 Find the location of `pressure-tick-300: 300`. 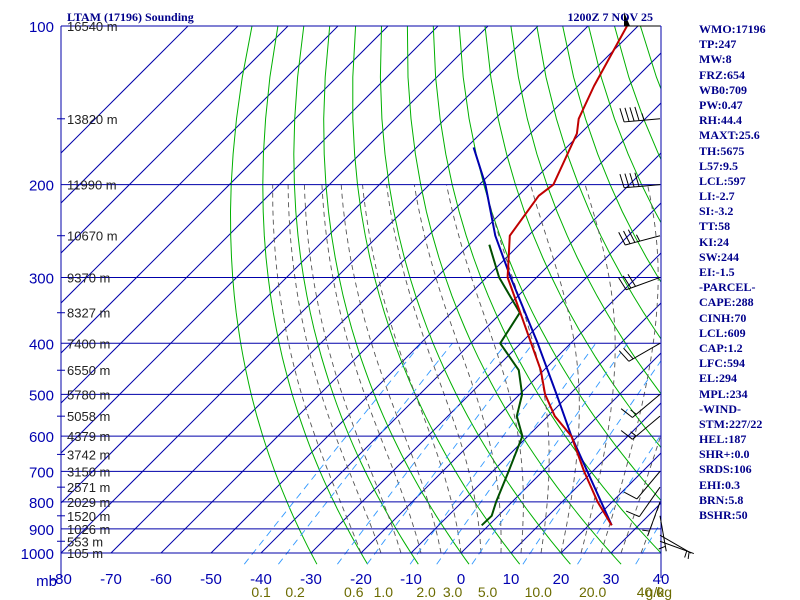

pressure-tick-300: 300 is located at coordinates (41, 278).